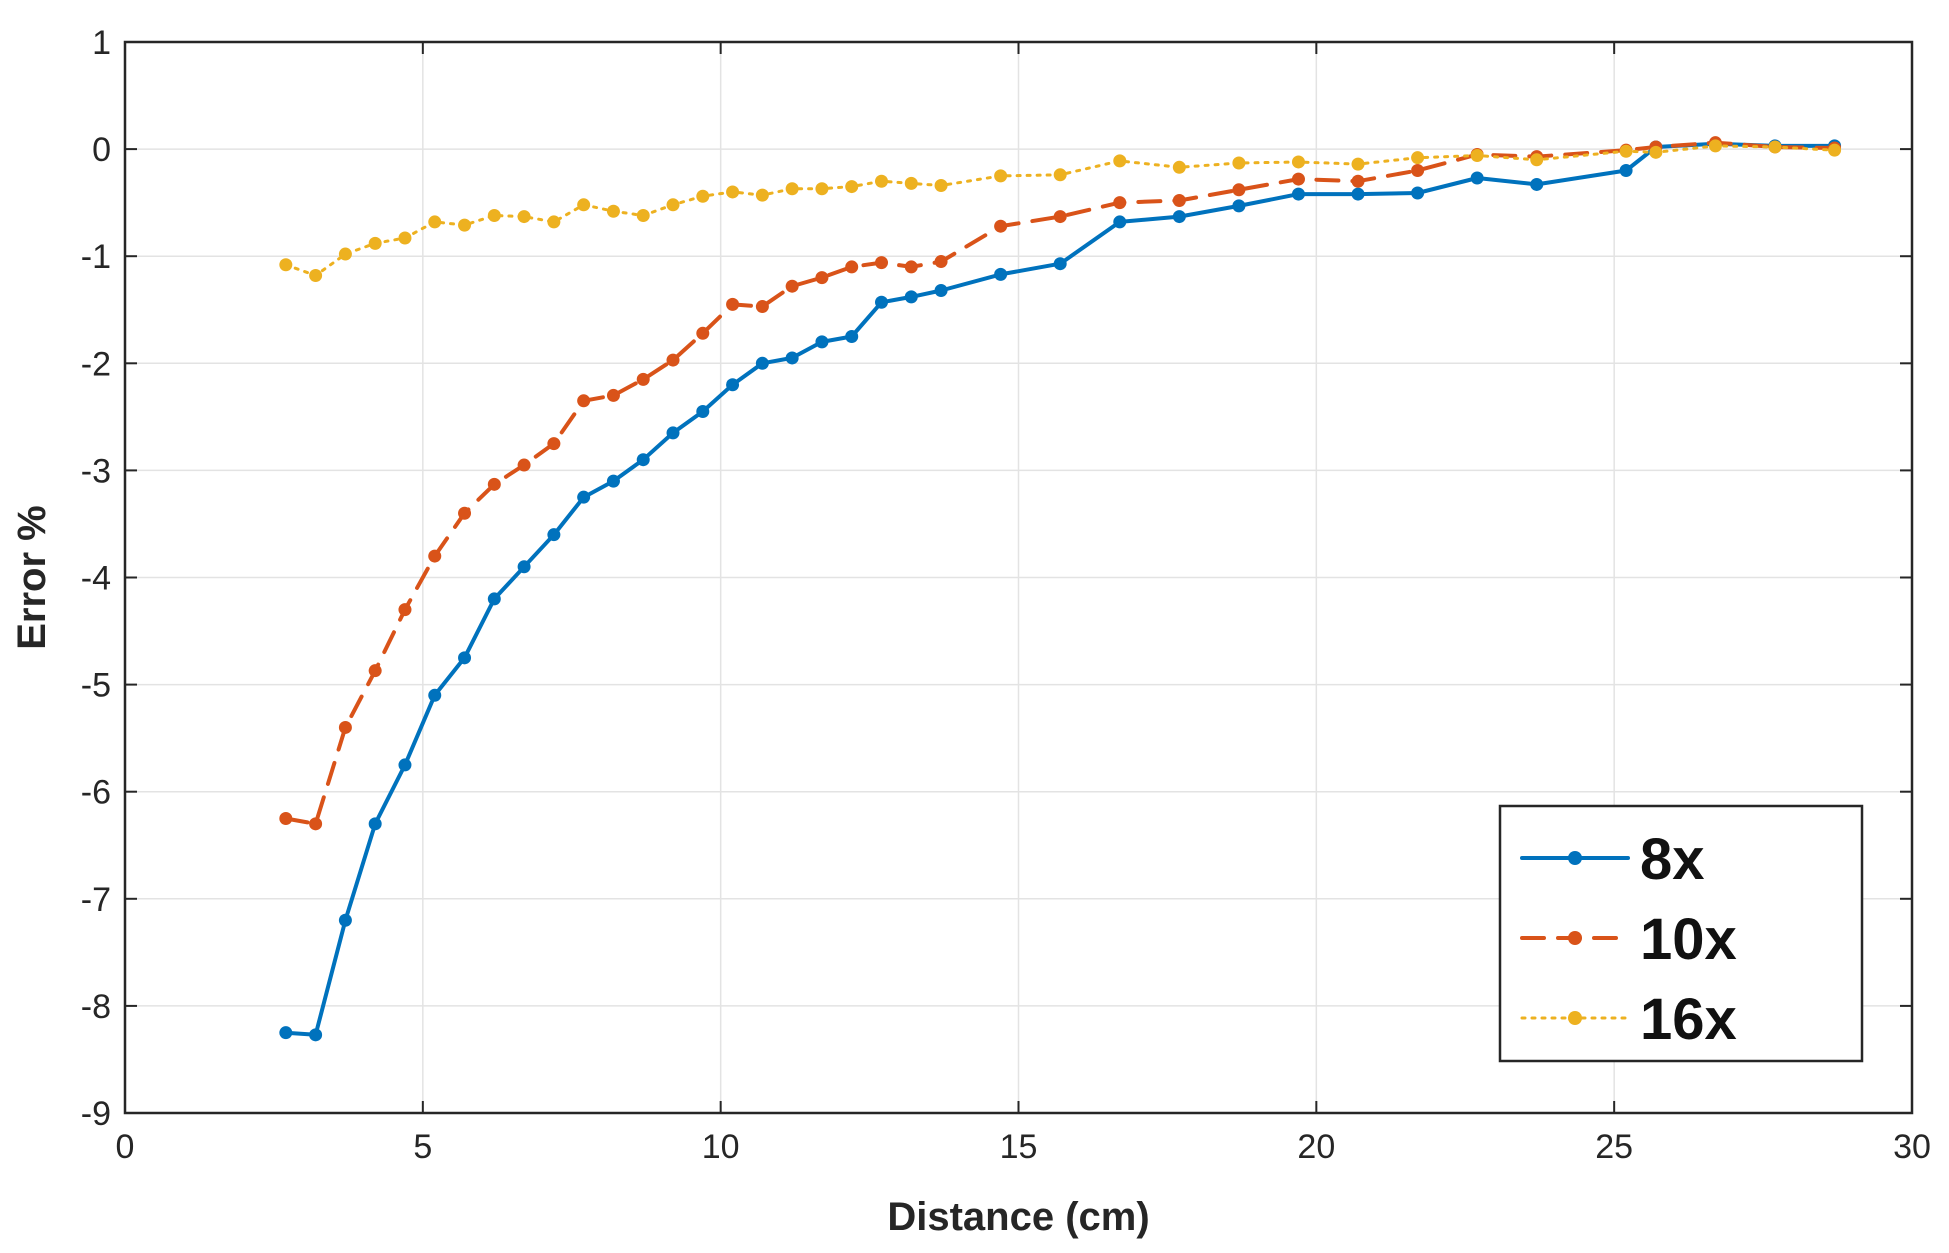  I want to click on legend-label-16x: 16x, so click(1688, 1019).